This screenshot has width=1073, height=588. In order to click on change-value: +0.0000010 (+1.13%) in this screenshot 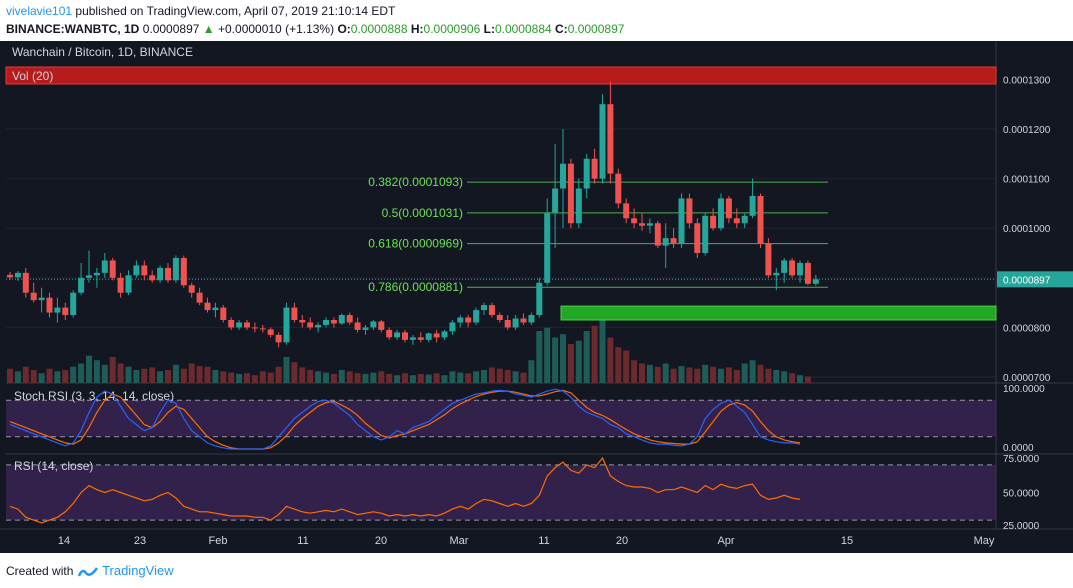, I will do `click(276, 29)`.